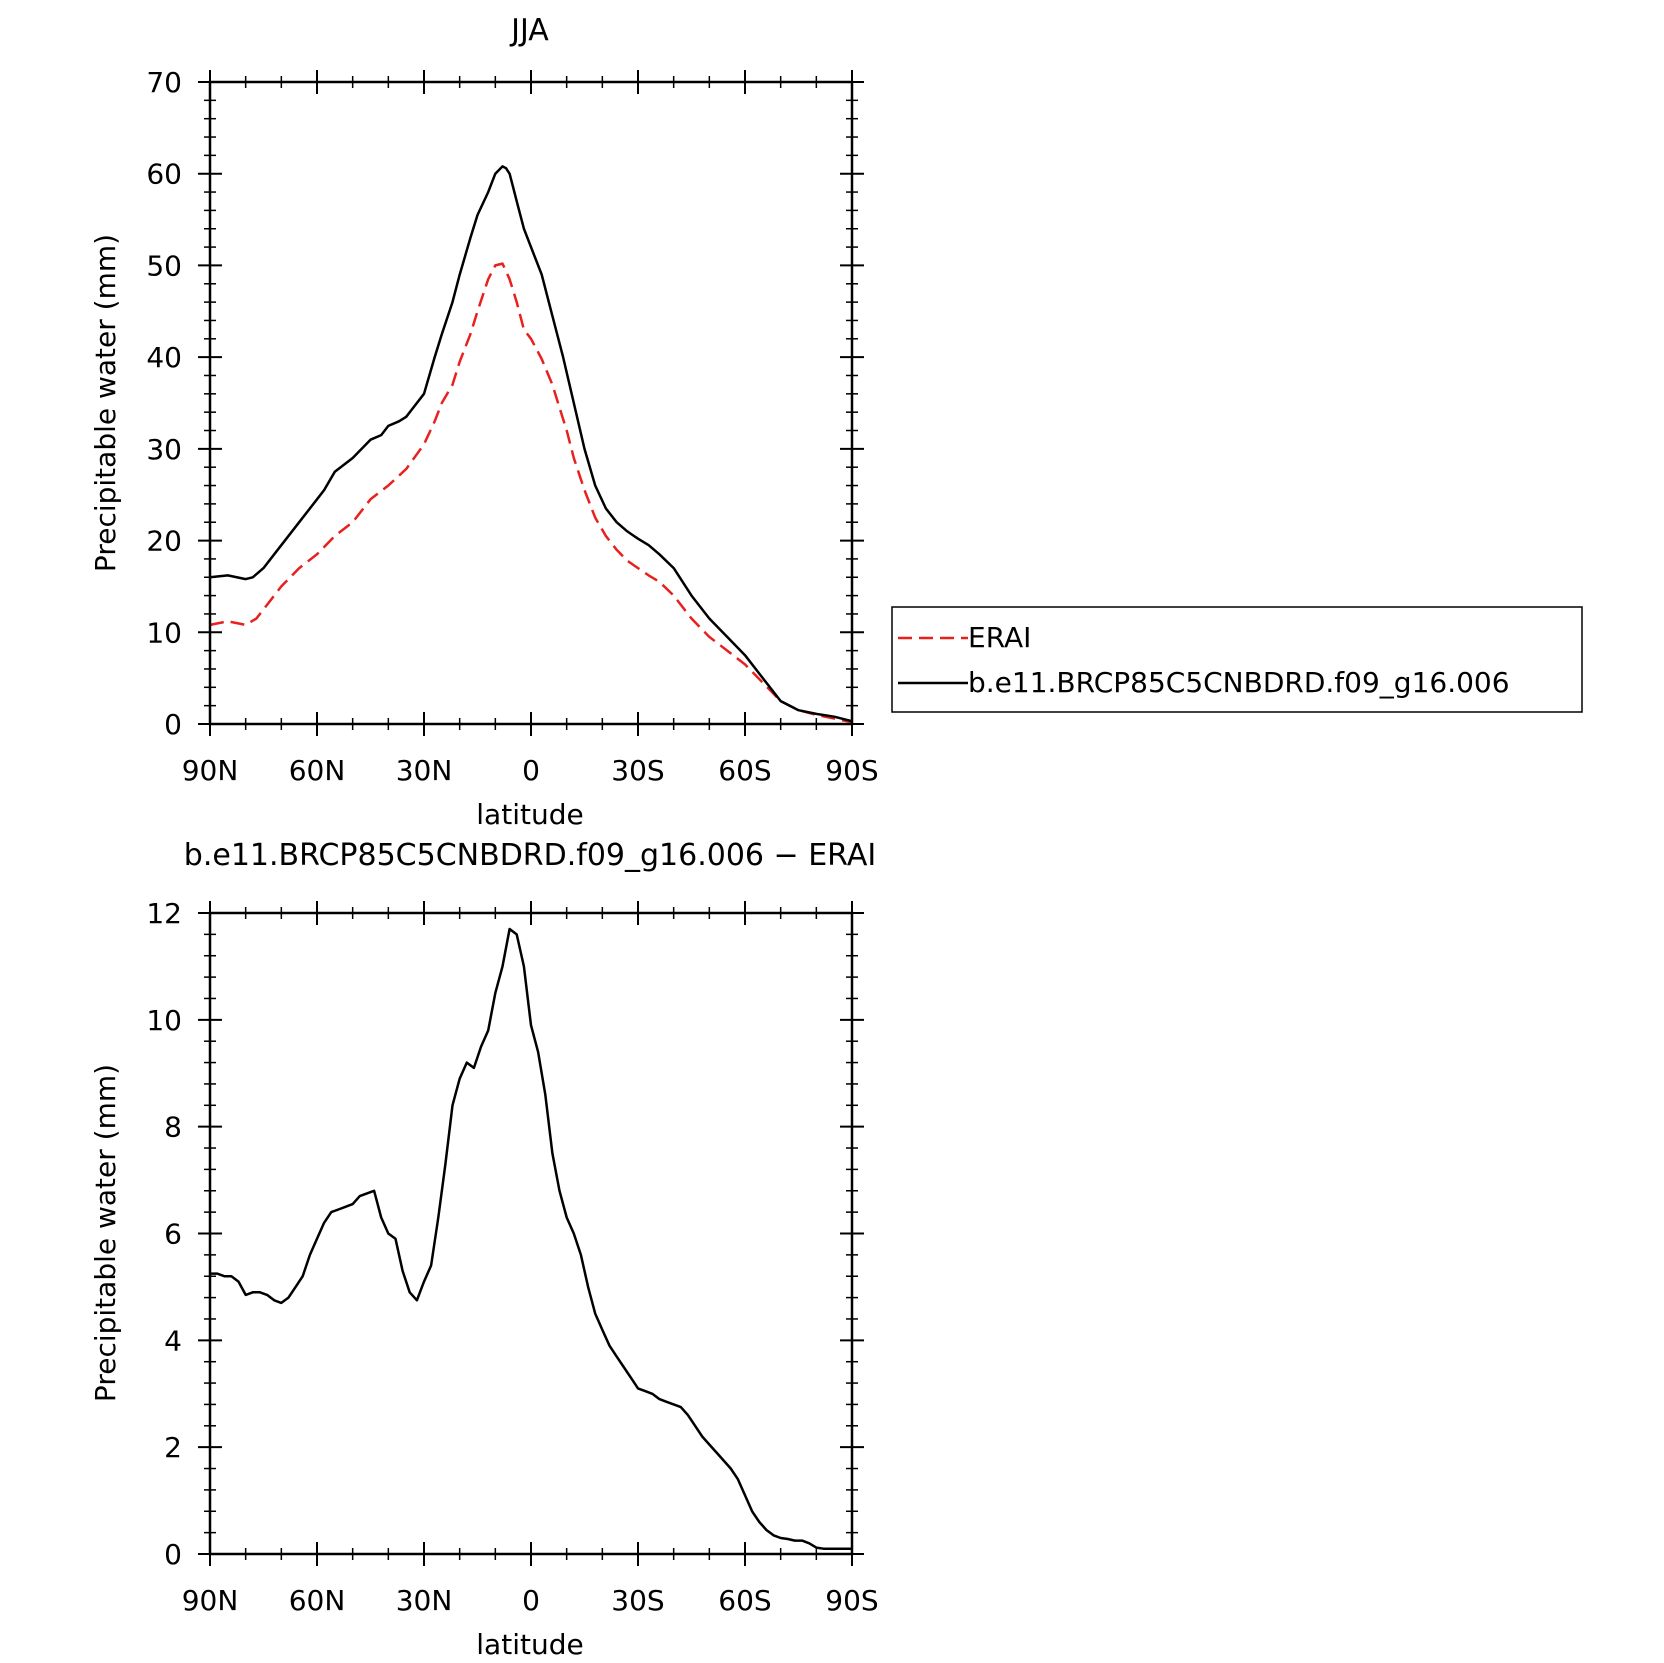  I want to click on panel1-series-model, so click(531, 444).